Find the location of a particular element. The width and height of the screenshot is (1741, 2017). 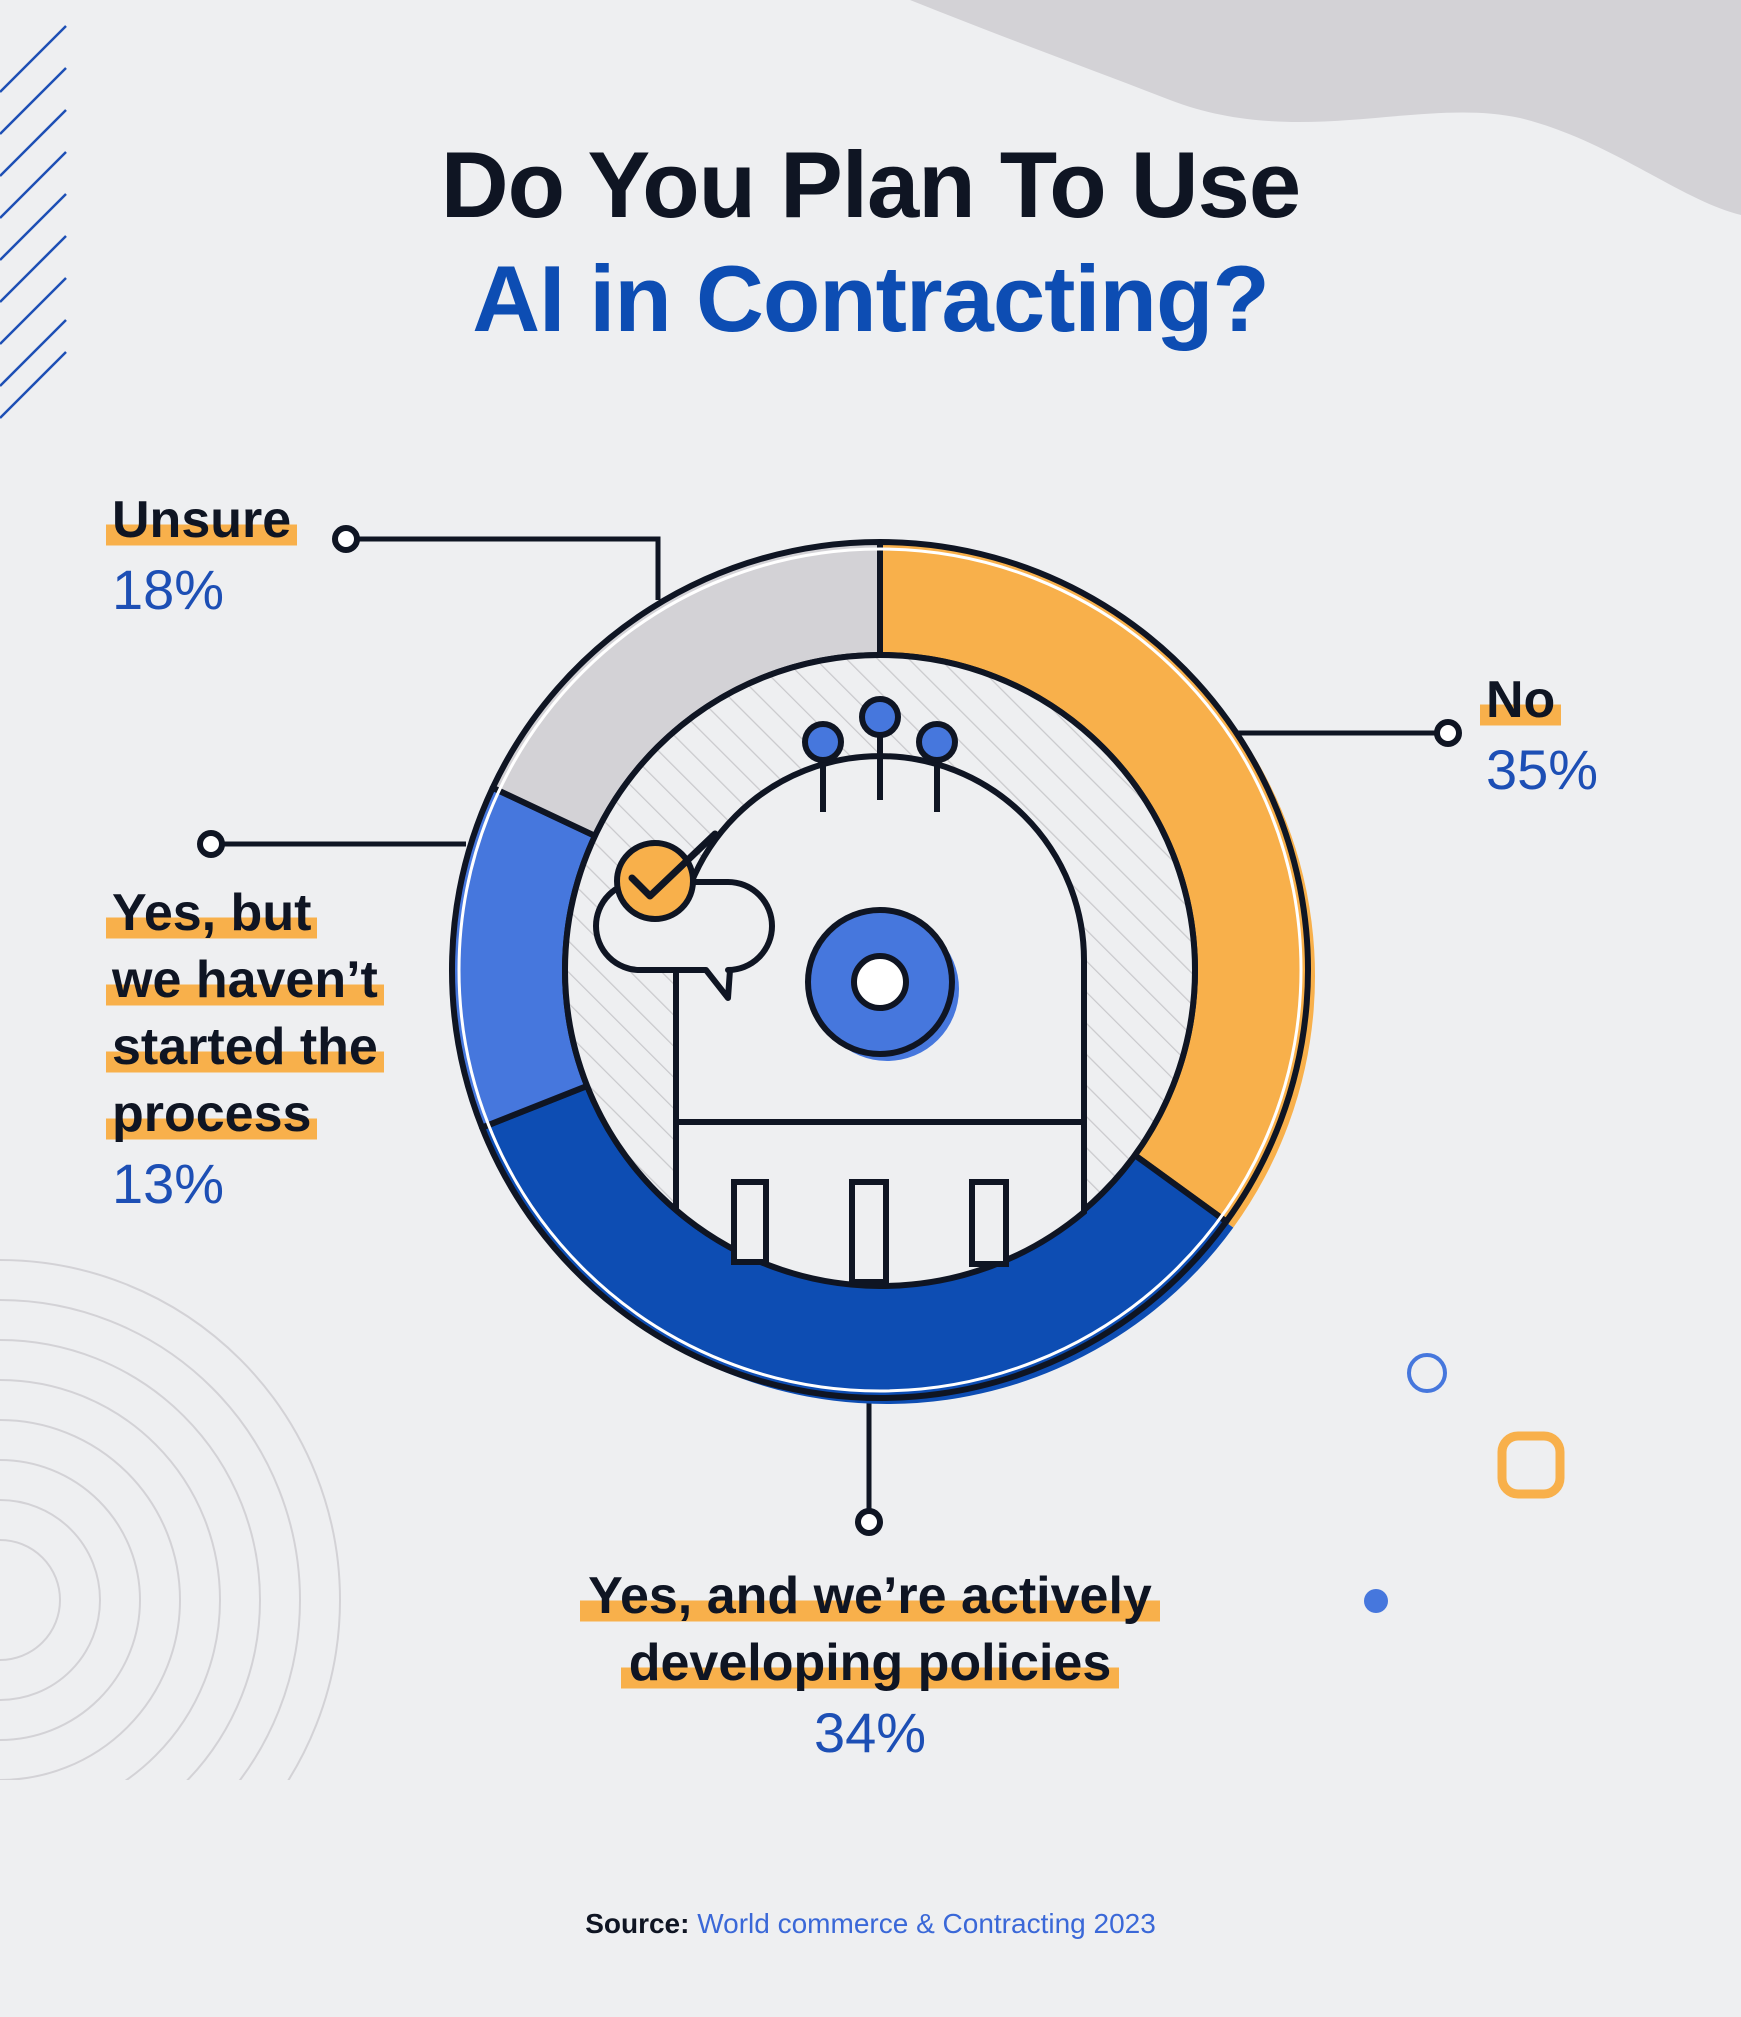

label-not-started-line: we haven’t is located at coordinates (245, 980).